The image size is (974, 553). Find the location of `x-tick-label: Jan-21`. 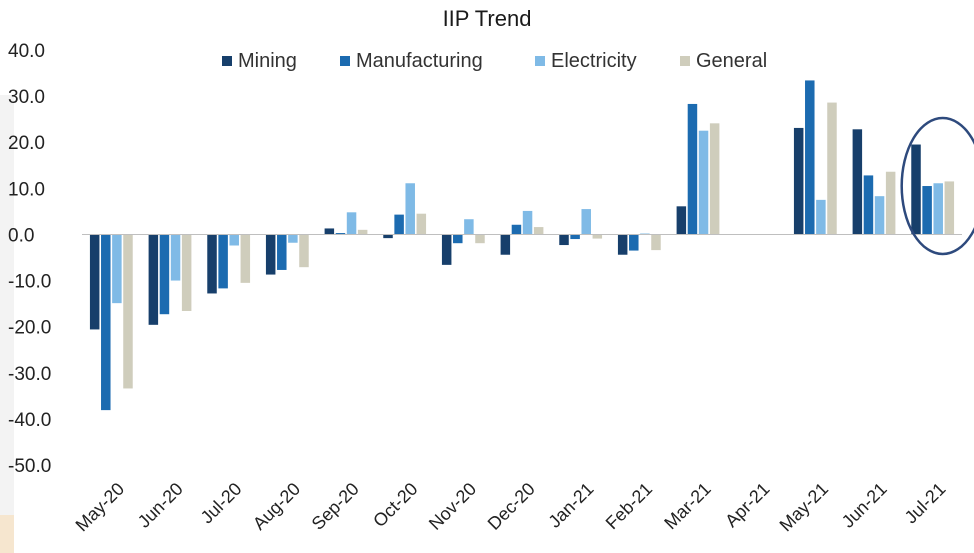

x-tick-label: Jan-21 is located at coordinates (570, 505).